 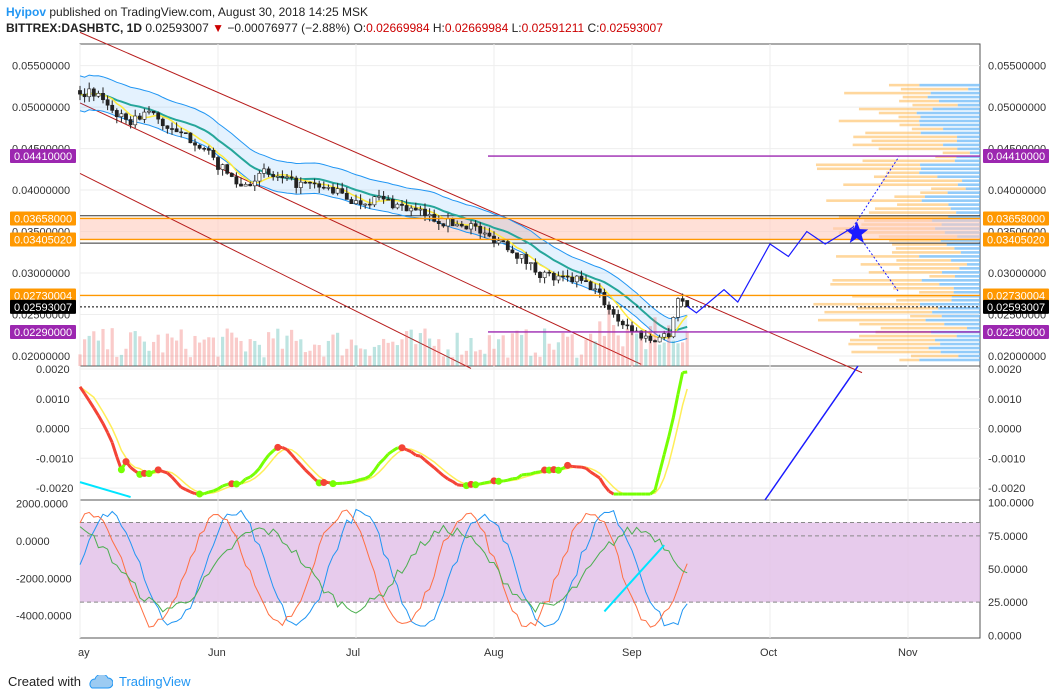 I want to click on author-name: Hyipov, so click(x=26, y=12).